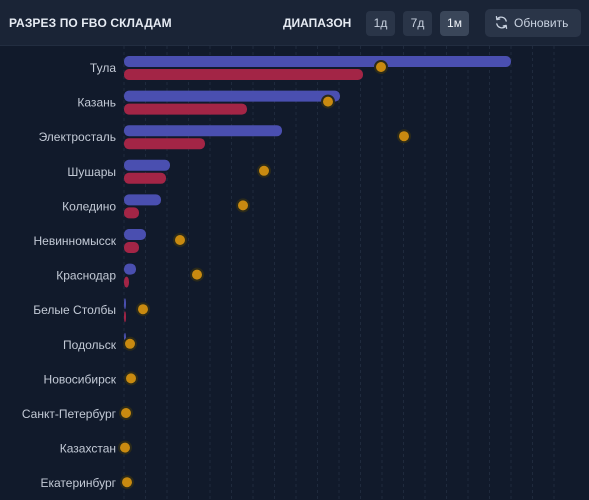 Image resolution: width=589 pixels, height=500 pixels. Describe the element at coordinates (69, 414) in the screenshot. I see `category-label: Санкт-Петербург` at that location.